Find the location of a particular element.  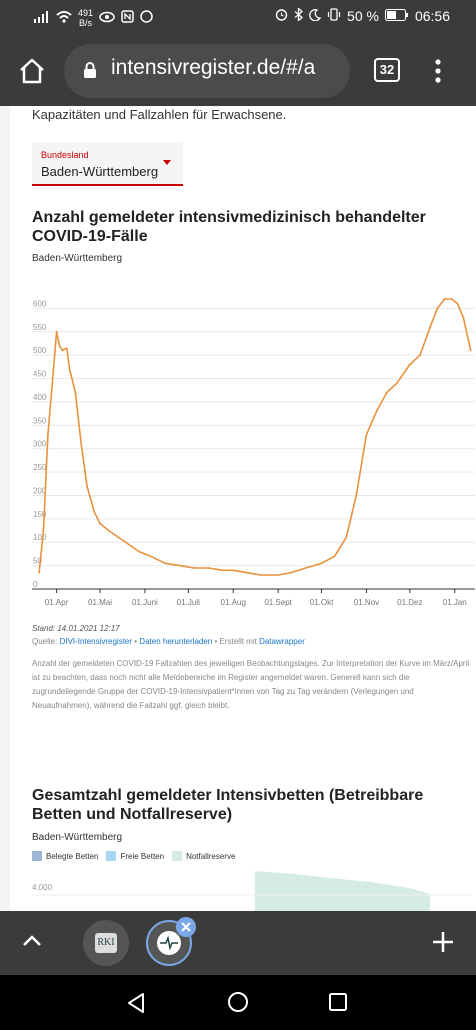

legend-item-occupied: Belegte Betten is located at coordinates (65, 856).